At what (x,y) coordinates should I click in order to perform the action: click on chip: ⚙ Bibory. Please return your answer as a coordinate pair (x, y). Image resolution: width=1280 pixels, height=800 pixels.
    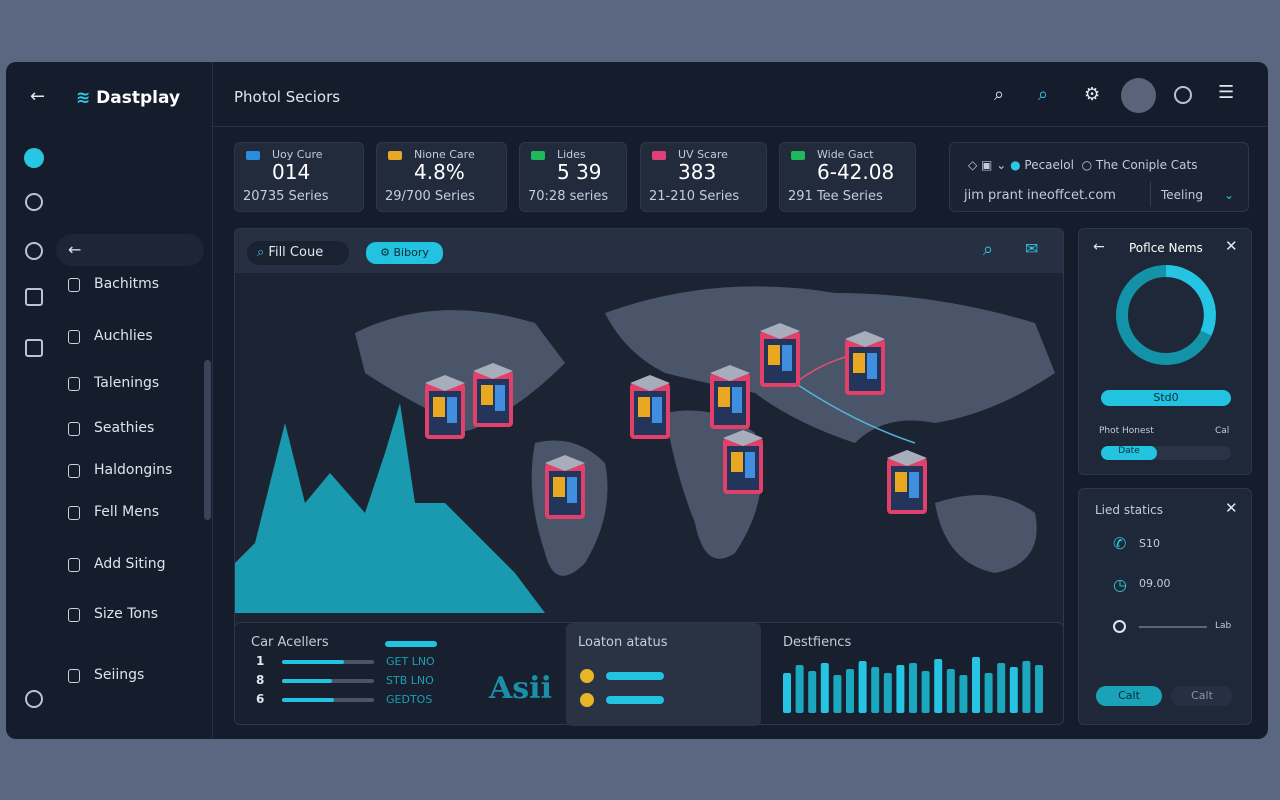
    Looking at the image, I should click on (404, 253).